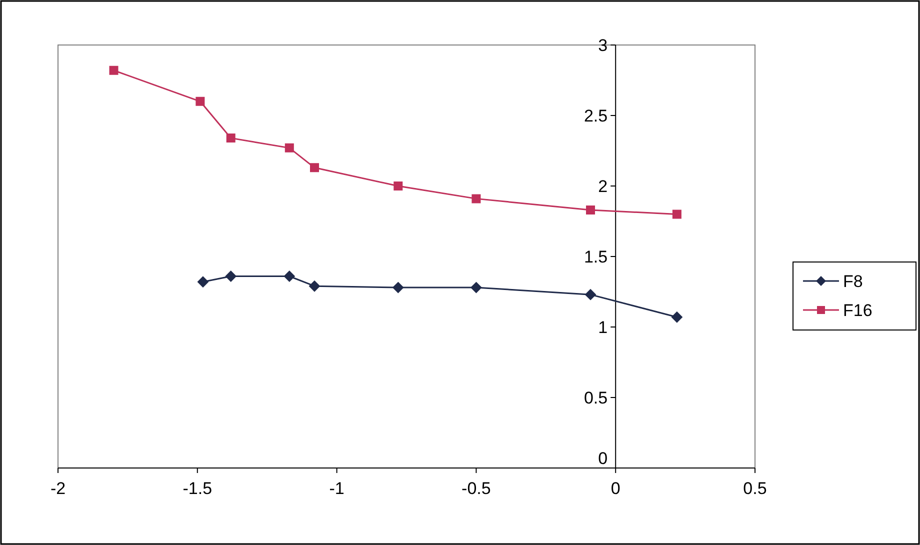 The image size is (920, 545). What do you see at coordinates (853, 281) in the screenshot?
I see `legend-label: F8` at bounding box center [853, 281].